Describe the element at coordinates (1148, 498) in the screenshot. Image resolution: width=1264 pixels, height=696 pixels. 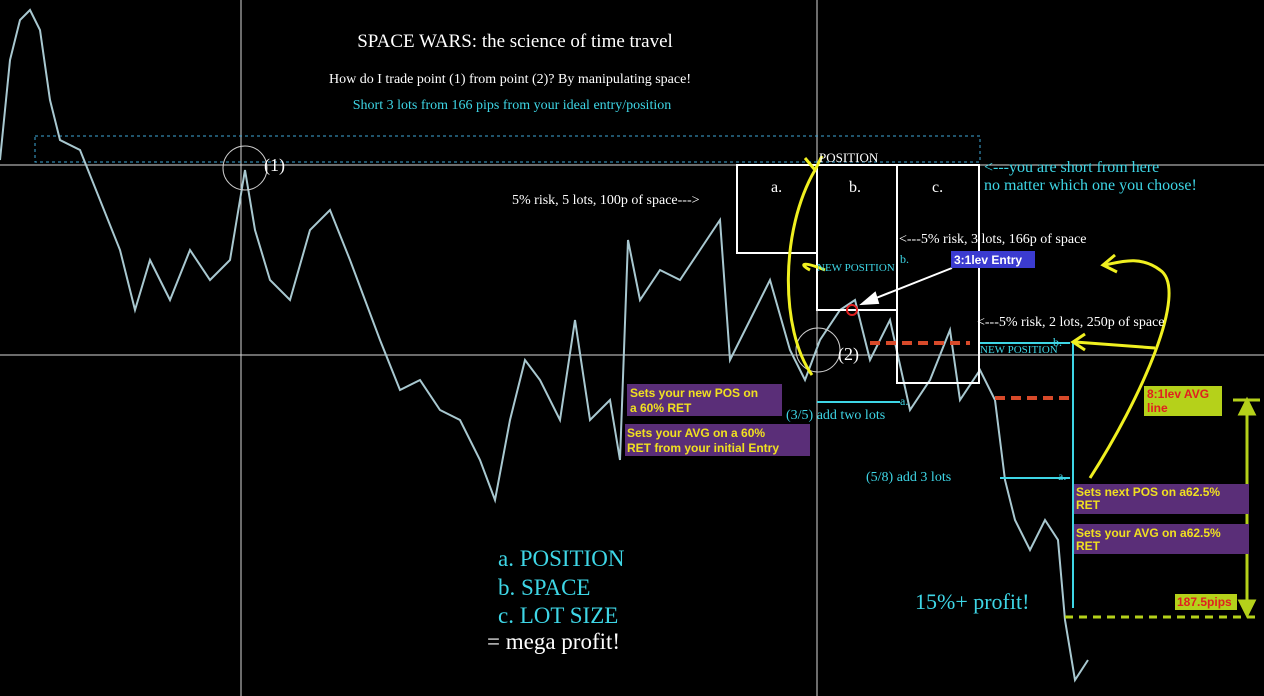
I see `note: Sets next POS on a62.5% RET` at that location.